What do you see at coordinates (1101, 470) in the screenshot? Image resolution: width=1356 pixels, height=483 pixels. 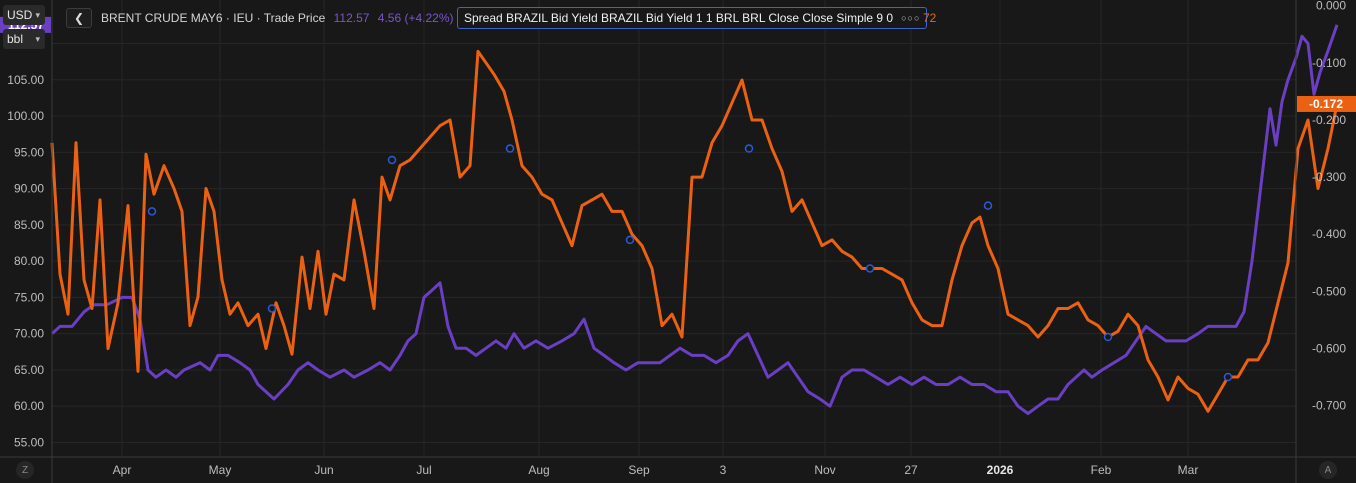 I see `x-axis-tick-label: Feb` at bounding box center [1101, 470].